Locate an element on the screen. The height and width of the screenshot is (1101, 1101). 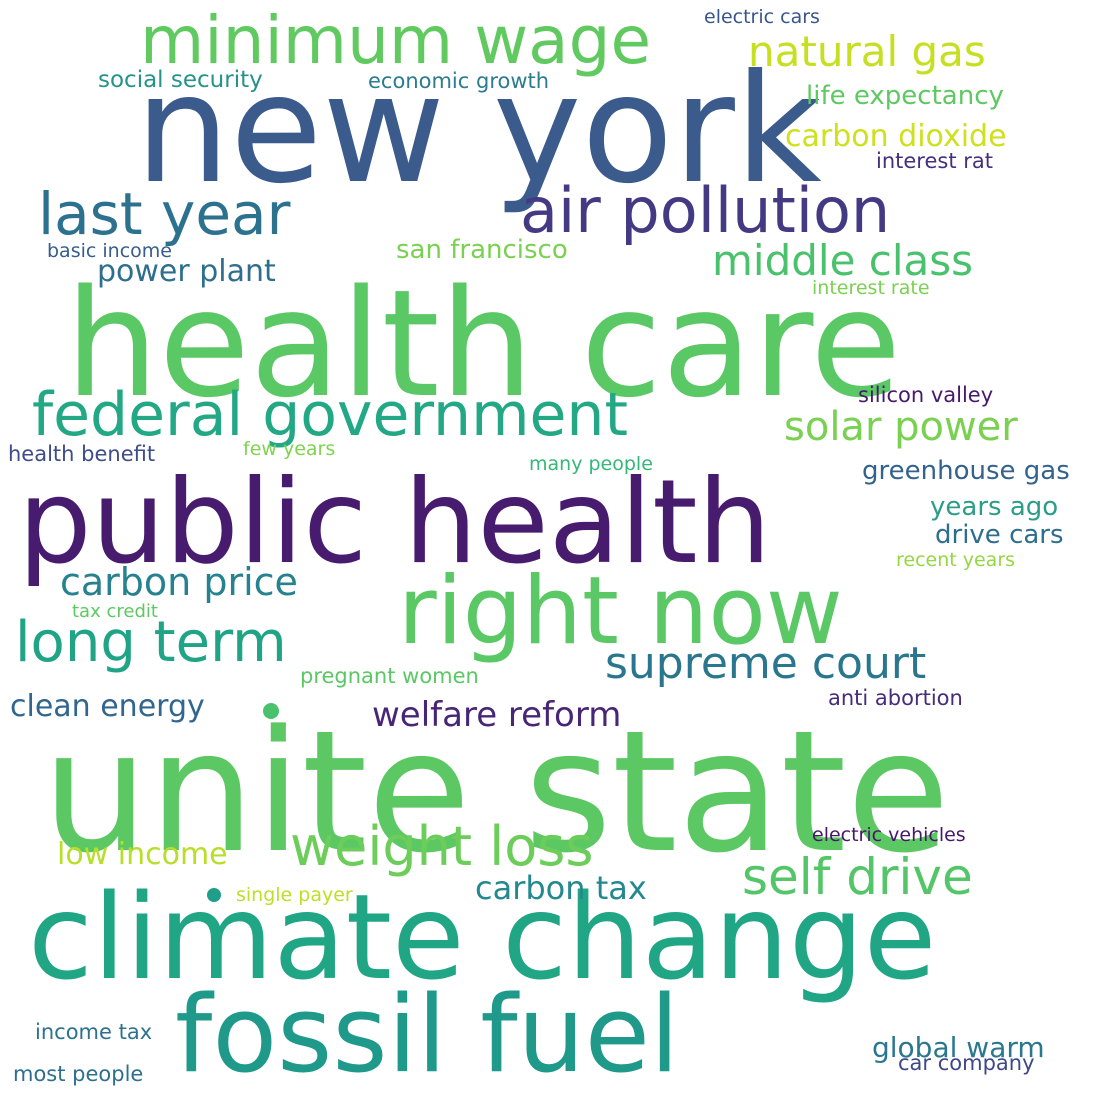
word-recent-years: recent years is located at coordinates (956, 560).